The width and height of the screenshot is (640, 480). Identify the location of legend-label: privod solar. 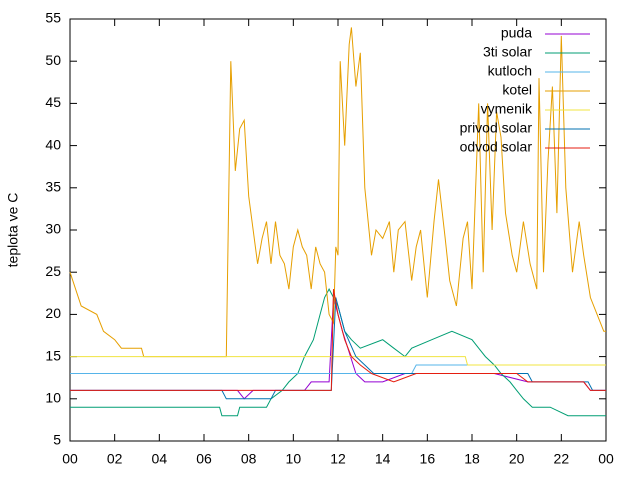
(496, 128).